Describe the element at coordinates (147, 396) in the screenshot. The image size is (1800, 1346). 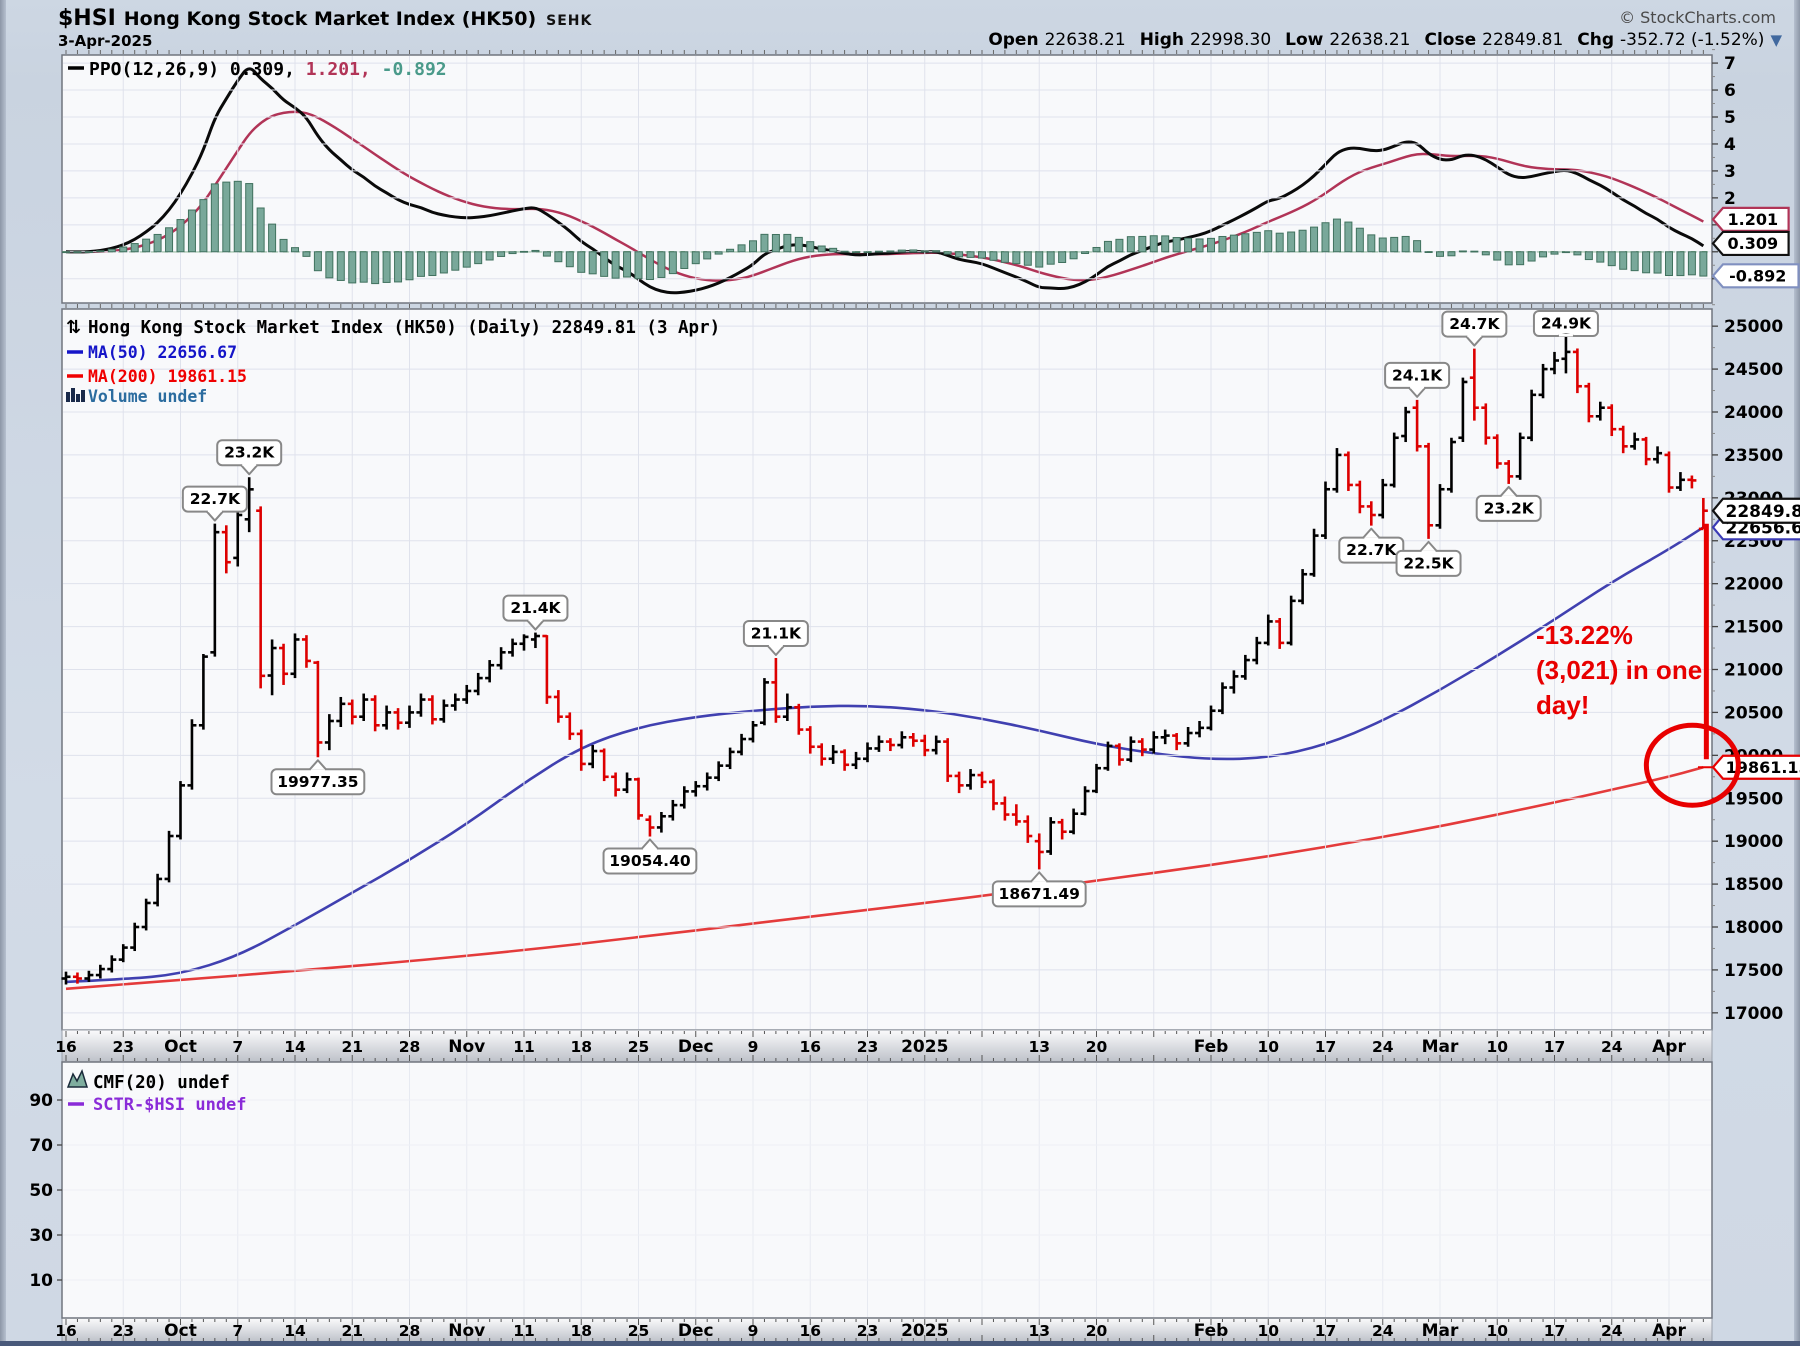
I see `volume-legend: Volume undef` at that location.